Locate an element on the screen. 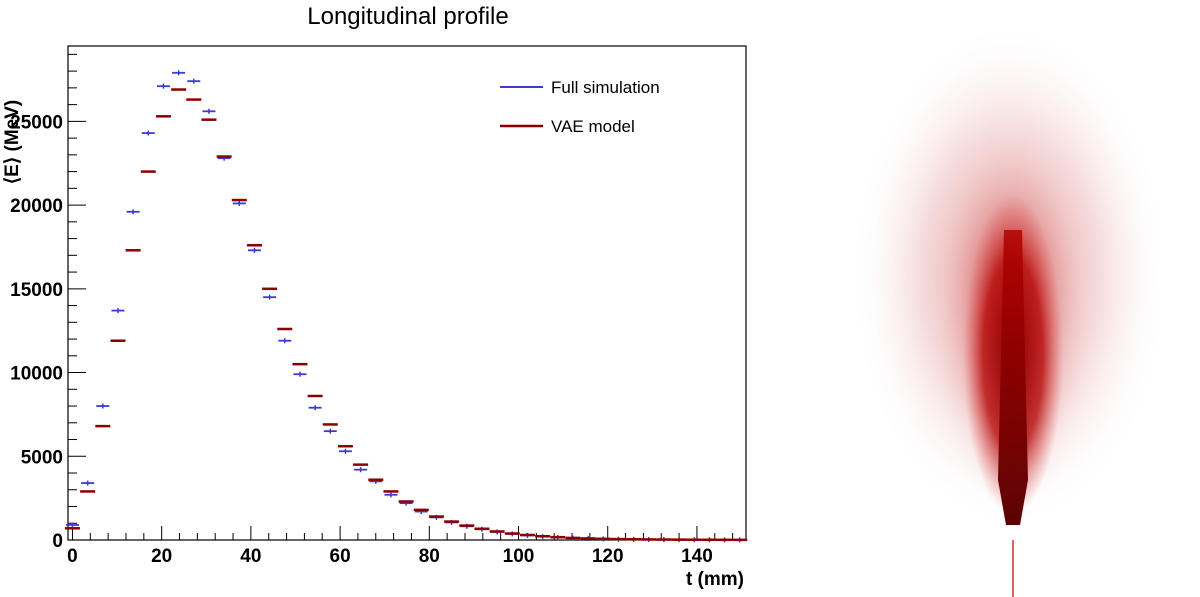 Image resolution: width=1200 pixels, height=597 pixels. y-tick-label: 10000 is located at coordinates (36, 374).